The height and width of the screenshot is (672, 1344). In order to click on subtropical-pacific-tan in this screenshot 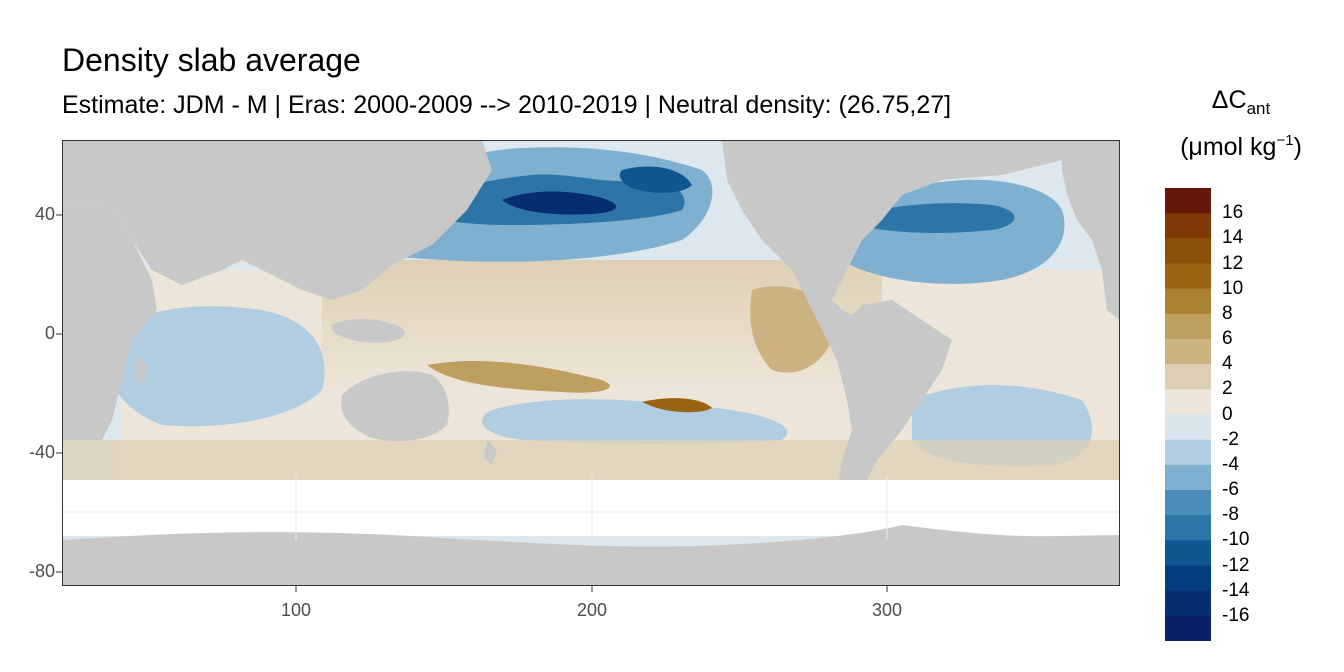, I will do `click(677, 405)`.